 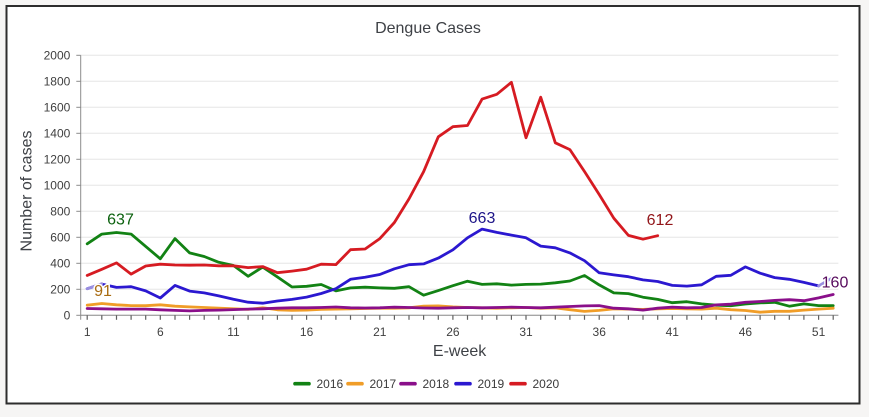 What do you see at coordinates (436, 384) in the screenshot?
I see `svg-text: 2018` at bounding box center [436, 384].